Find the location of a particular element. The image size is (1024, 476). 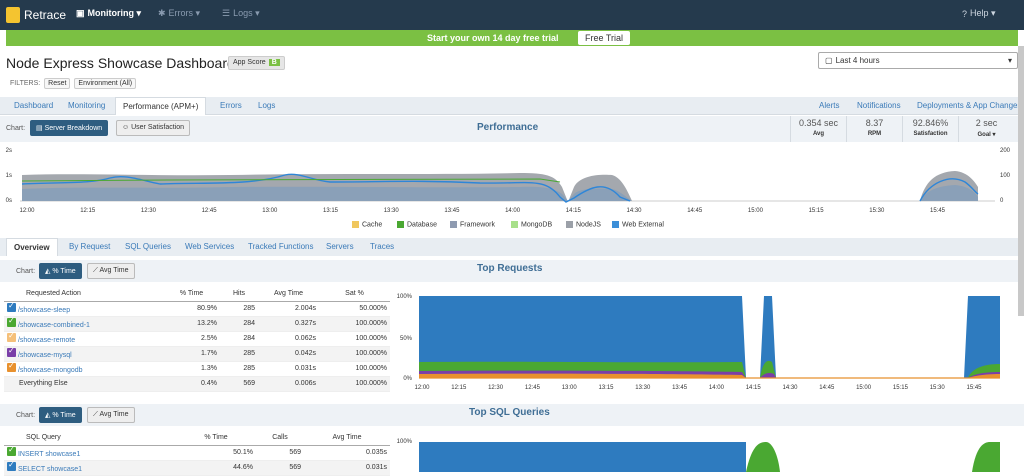

brand-name: Retrace is located at coordinates (45, 15).